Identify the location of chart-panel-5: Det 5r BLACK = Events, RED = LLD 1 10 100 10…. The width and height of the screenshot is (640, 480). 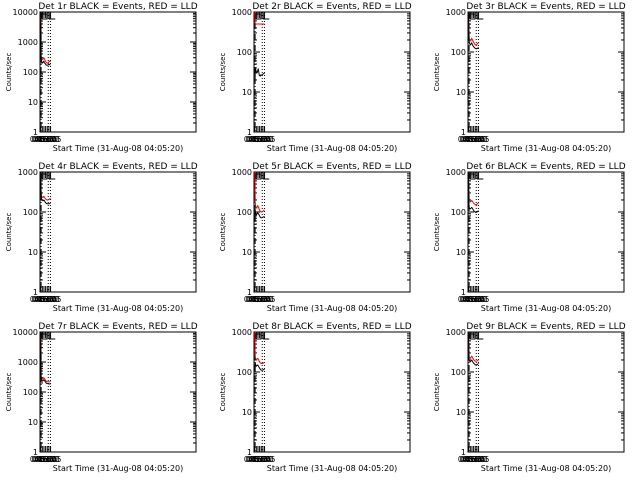
(315, 237).